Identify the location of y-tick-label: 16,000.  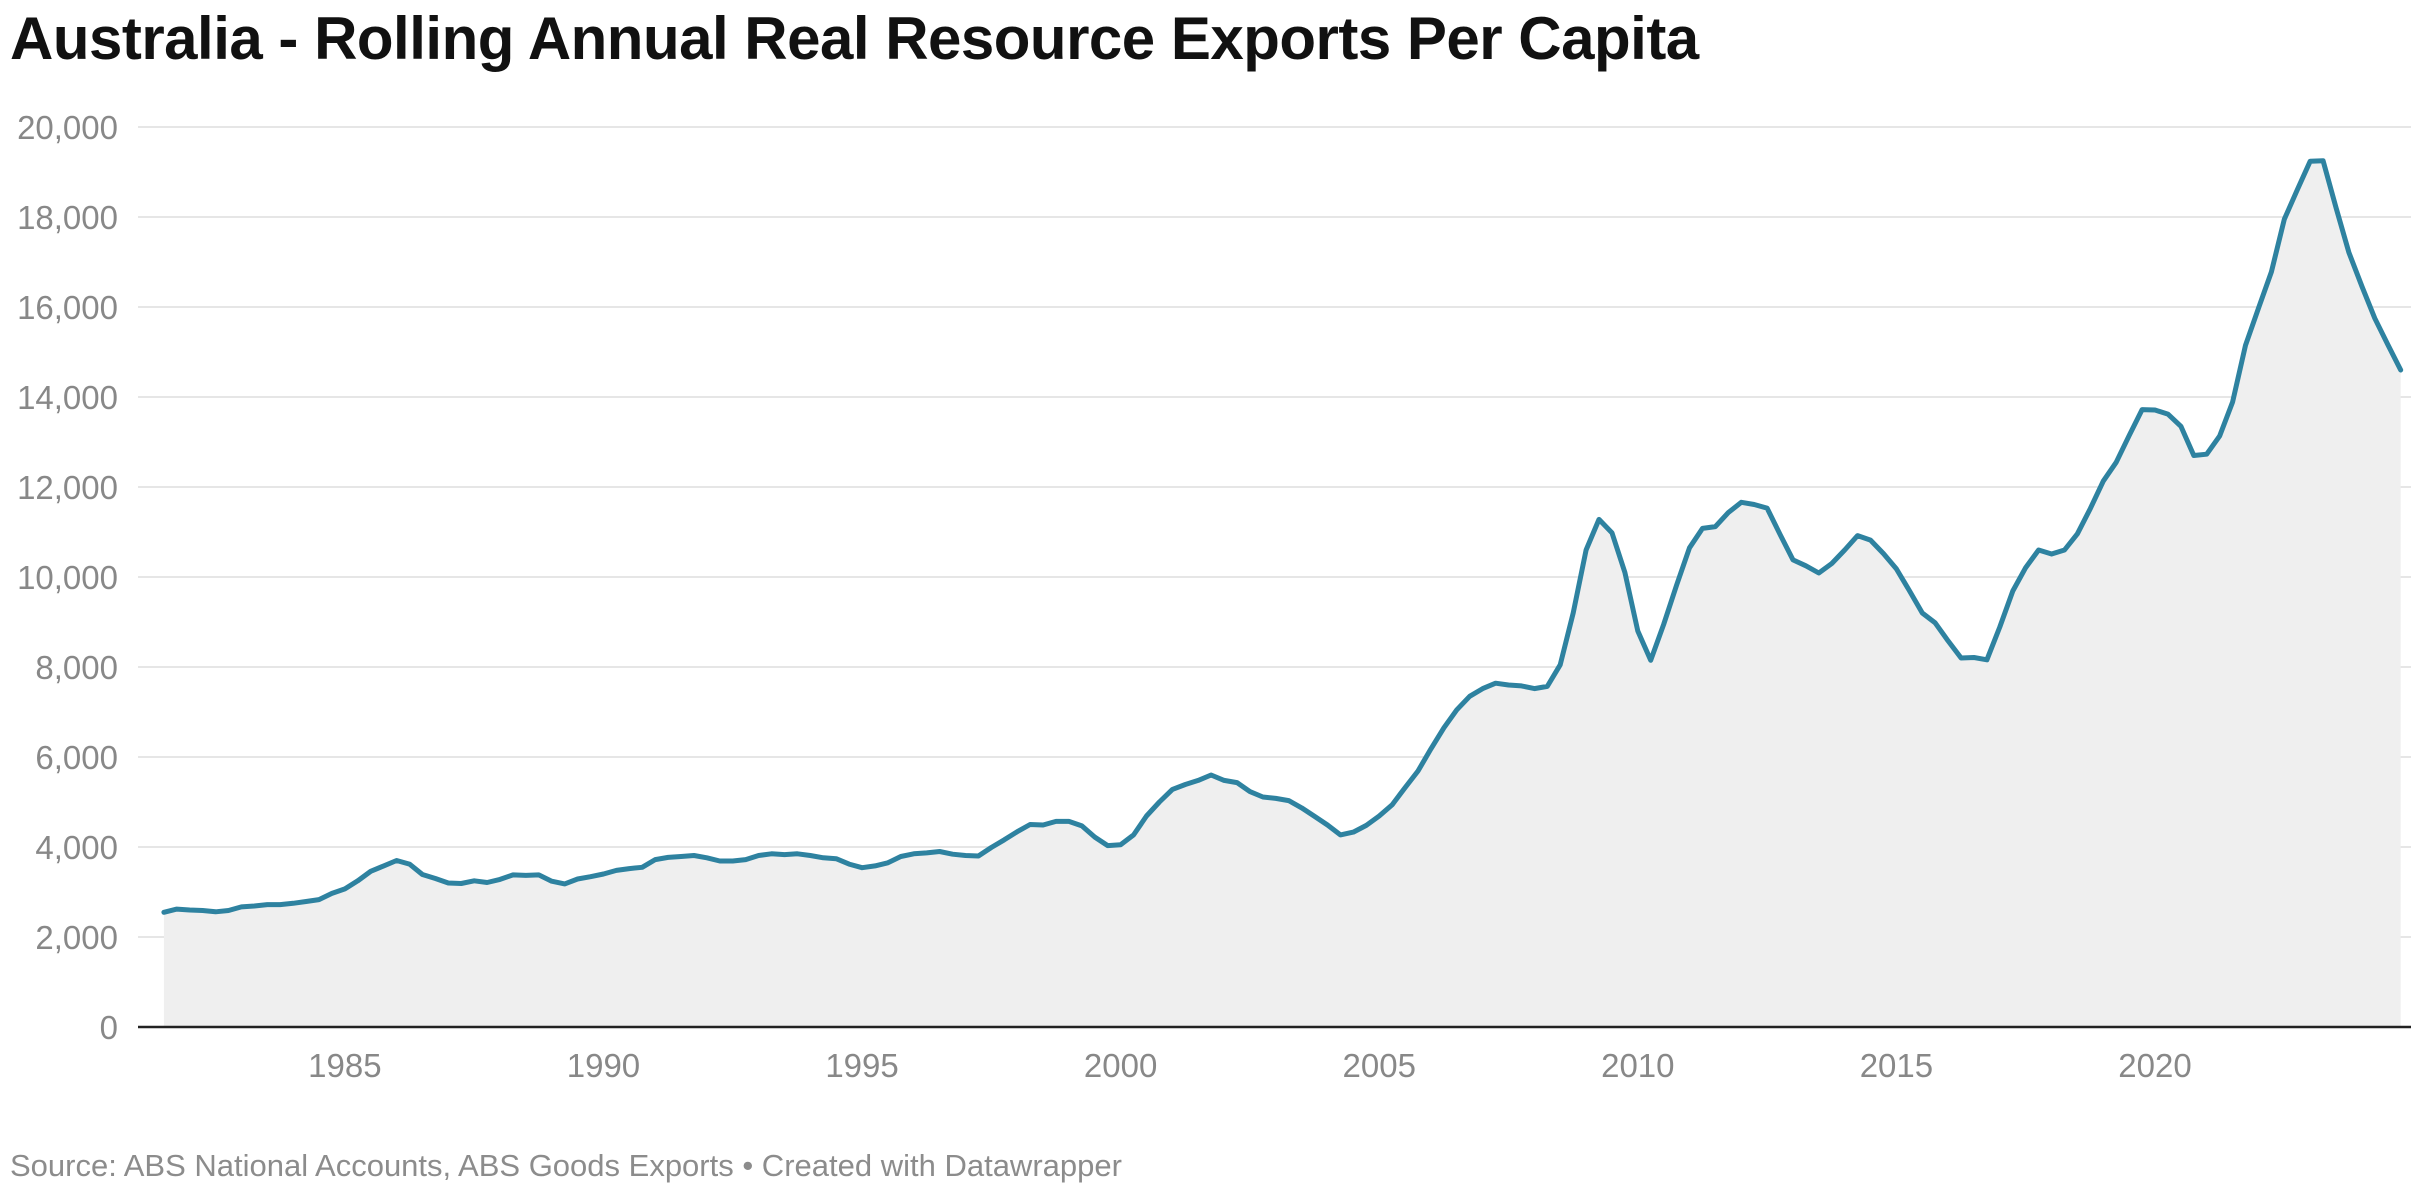
(67, 307).